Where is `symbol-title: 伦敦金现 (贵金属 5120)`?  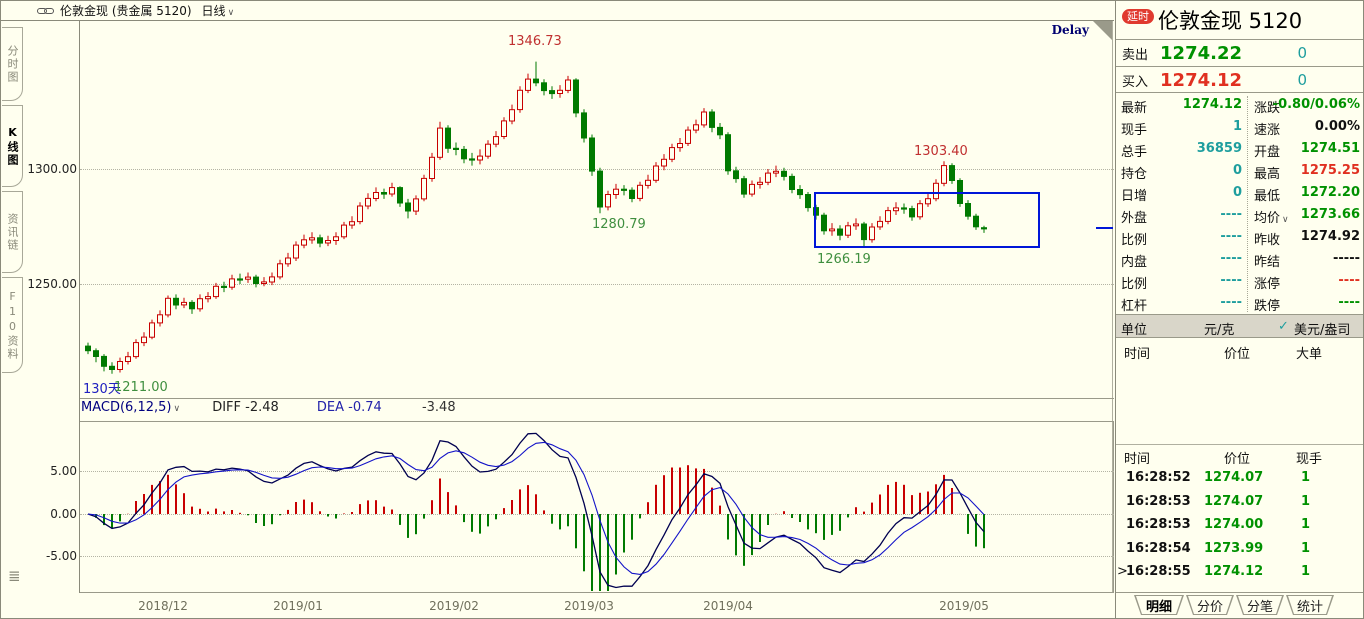 symbol-title: 伦敦金现 (贵金属 5120) is located at coordinates (126, 11).